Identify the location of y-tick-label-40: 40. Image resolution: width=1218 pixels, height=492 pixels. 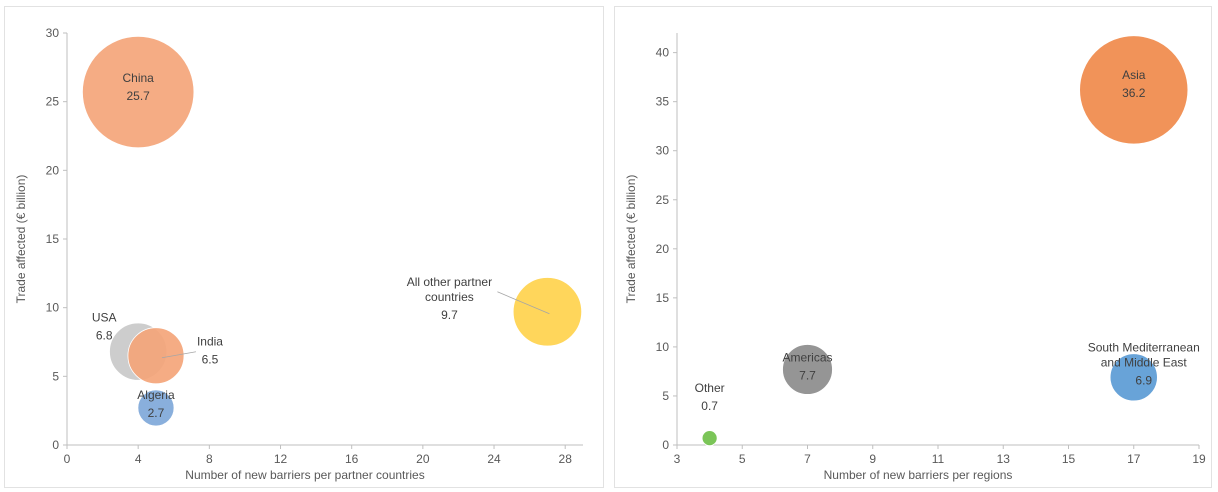
(663, 53).